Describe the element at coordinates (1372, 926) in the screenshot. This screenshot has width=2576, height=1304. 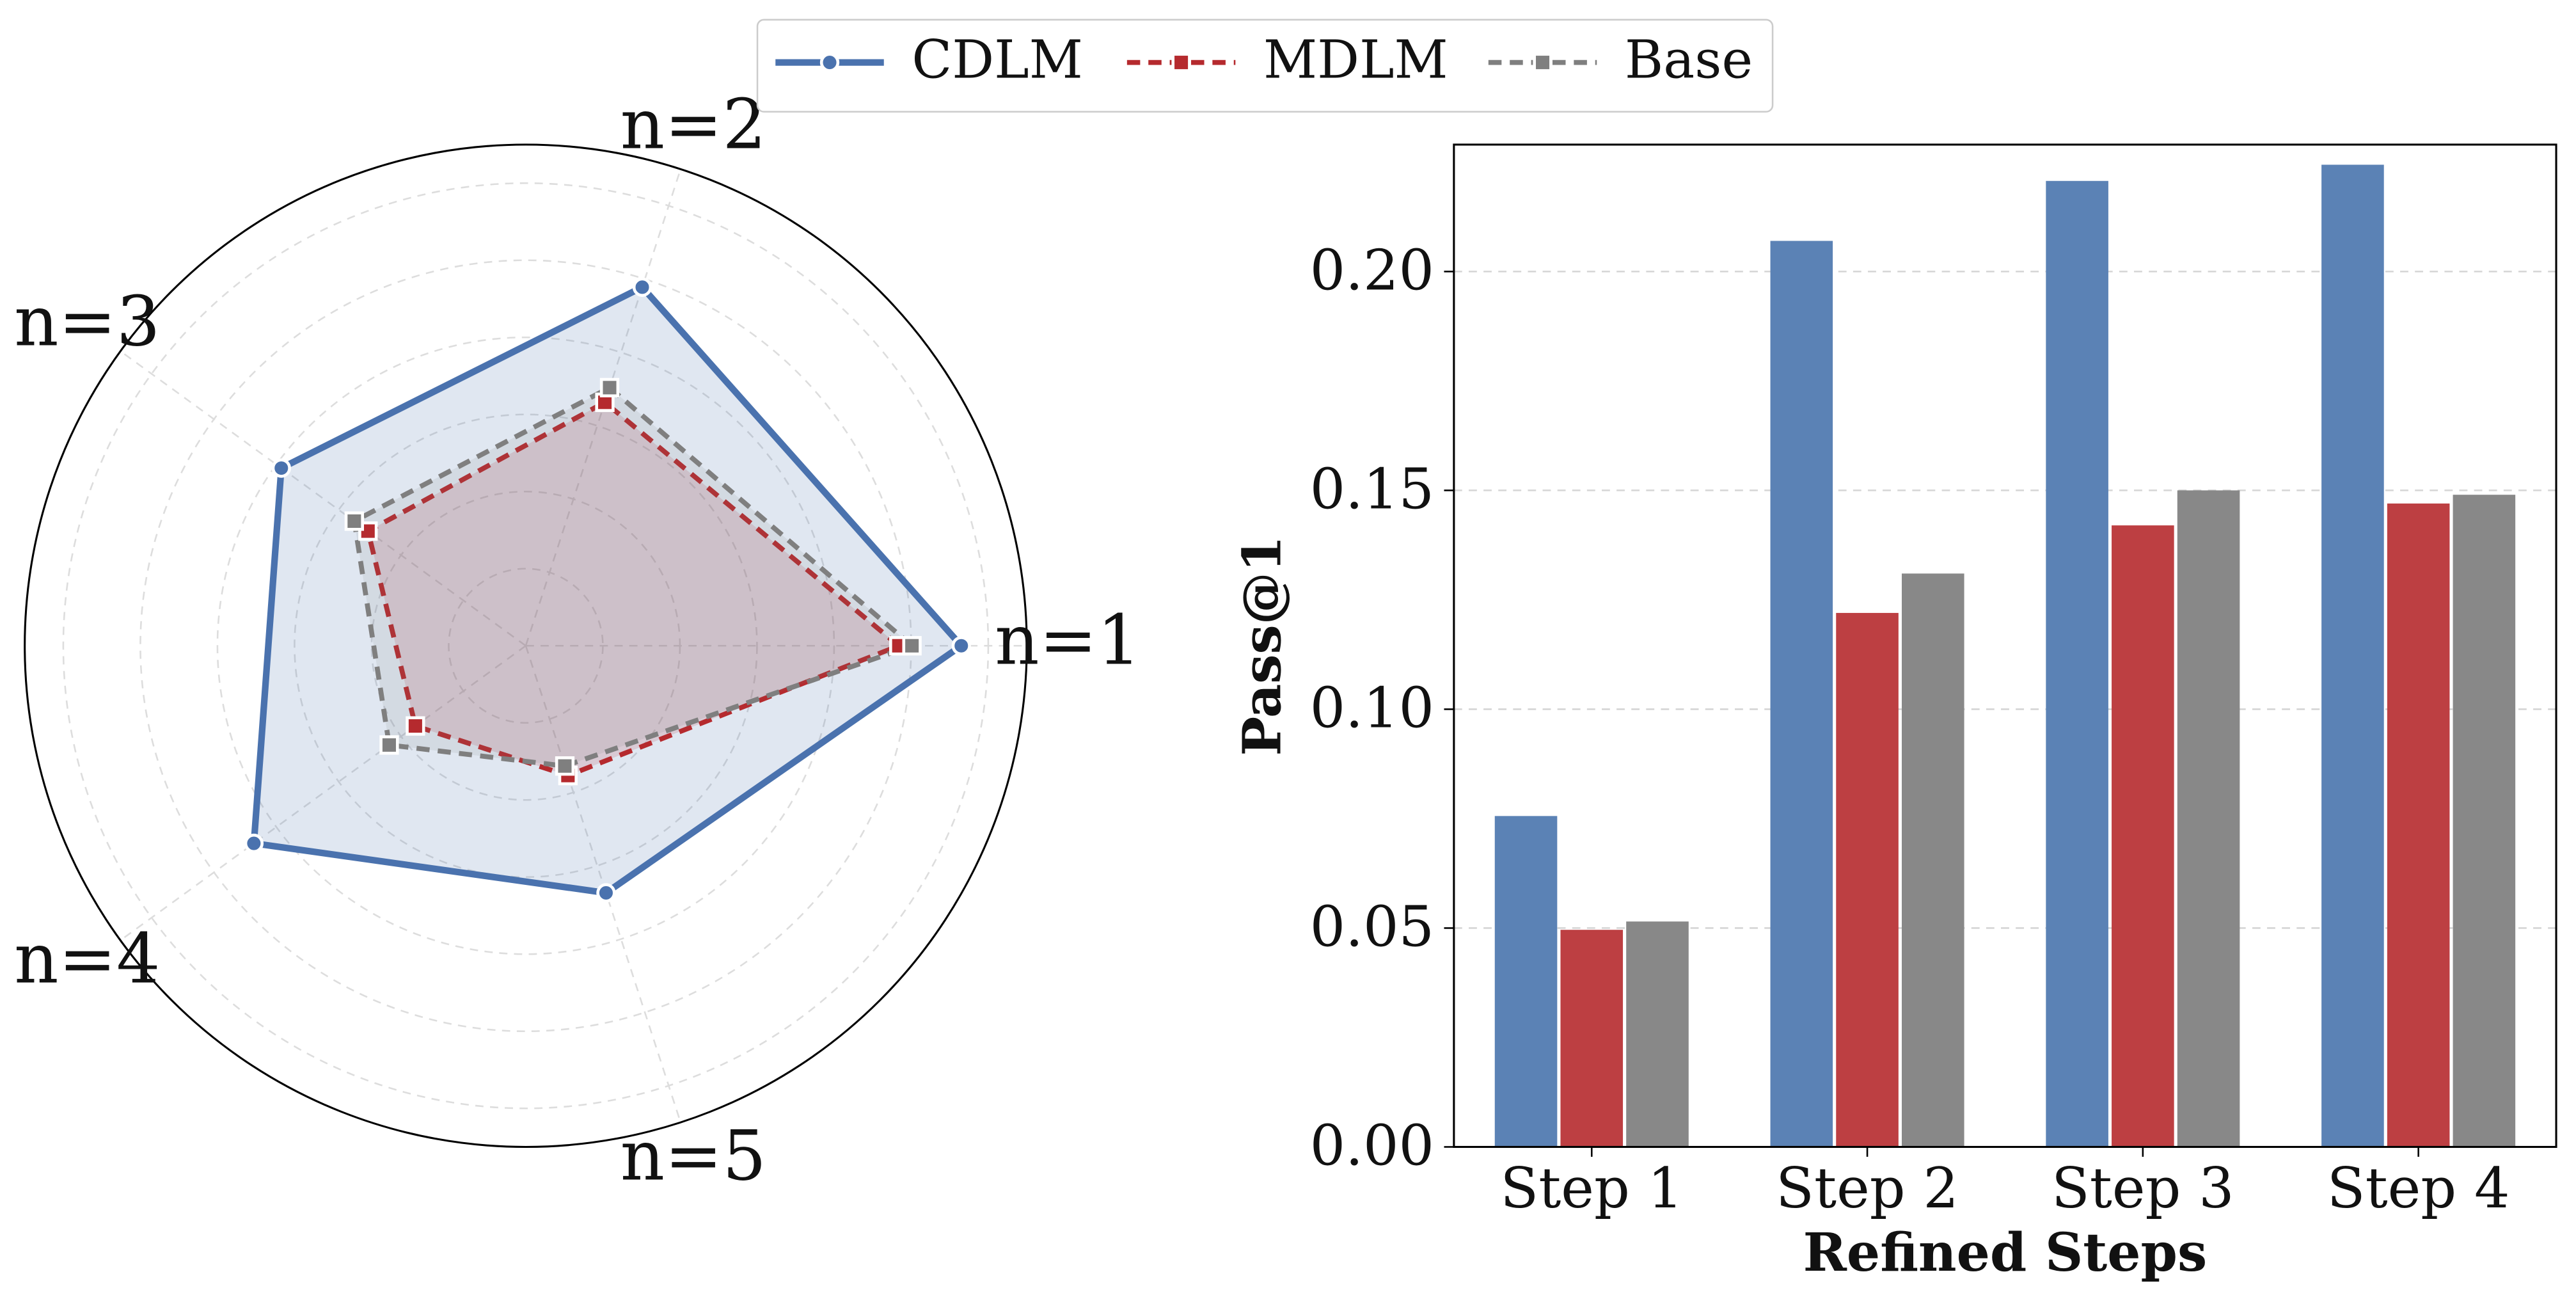
I see `y-tick-label: 0.05` at that location.